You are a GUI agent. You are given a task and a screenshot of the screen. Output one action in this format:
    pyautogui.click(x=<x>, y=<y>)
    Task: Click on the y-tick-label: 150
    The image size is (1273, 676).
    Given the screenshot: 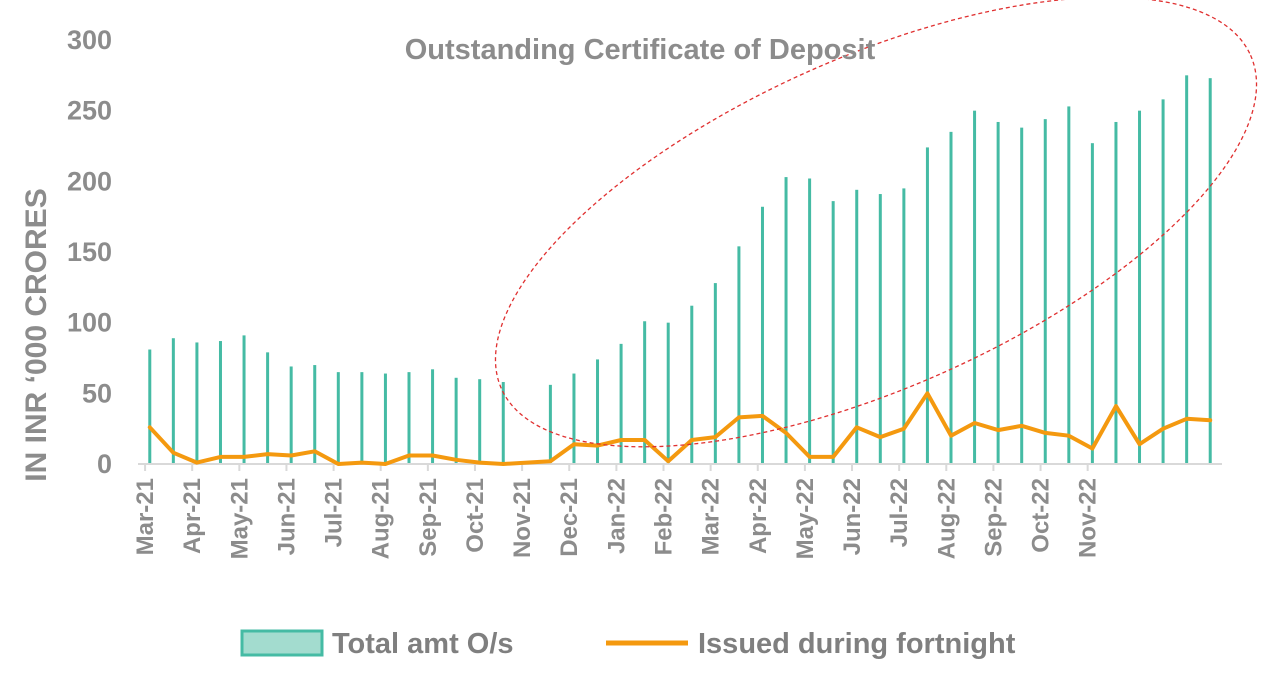 What is the action you would take?
    pyautogui.click(x=89, y=252)
    